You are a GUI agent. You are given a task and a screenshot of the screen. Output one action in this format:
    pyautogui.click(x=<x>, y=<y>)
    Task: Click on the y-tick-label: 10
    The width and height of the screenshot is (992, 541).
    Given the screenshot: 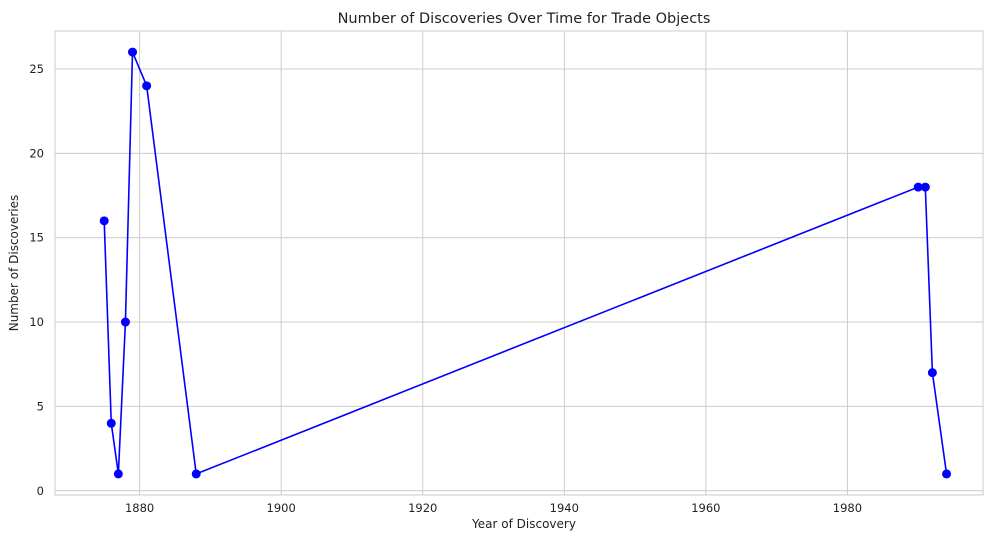 What is the action you would take?
    pyautogui.click(x=36, y=322)
    